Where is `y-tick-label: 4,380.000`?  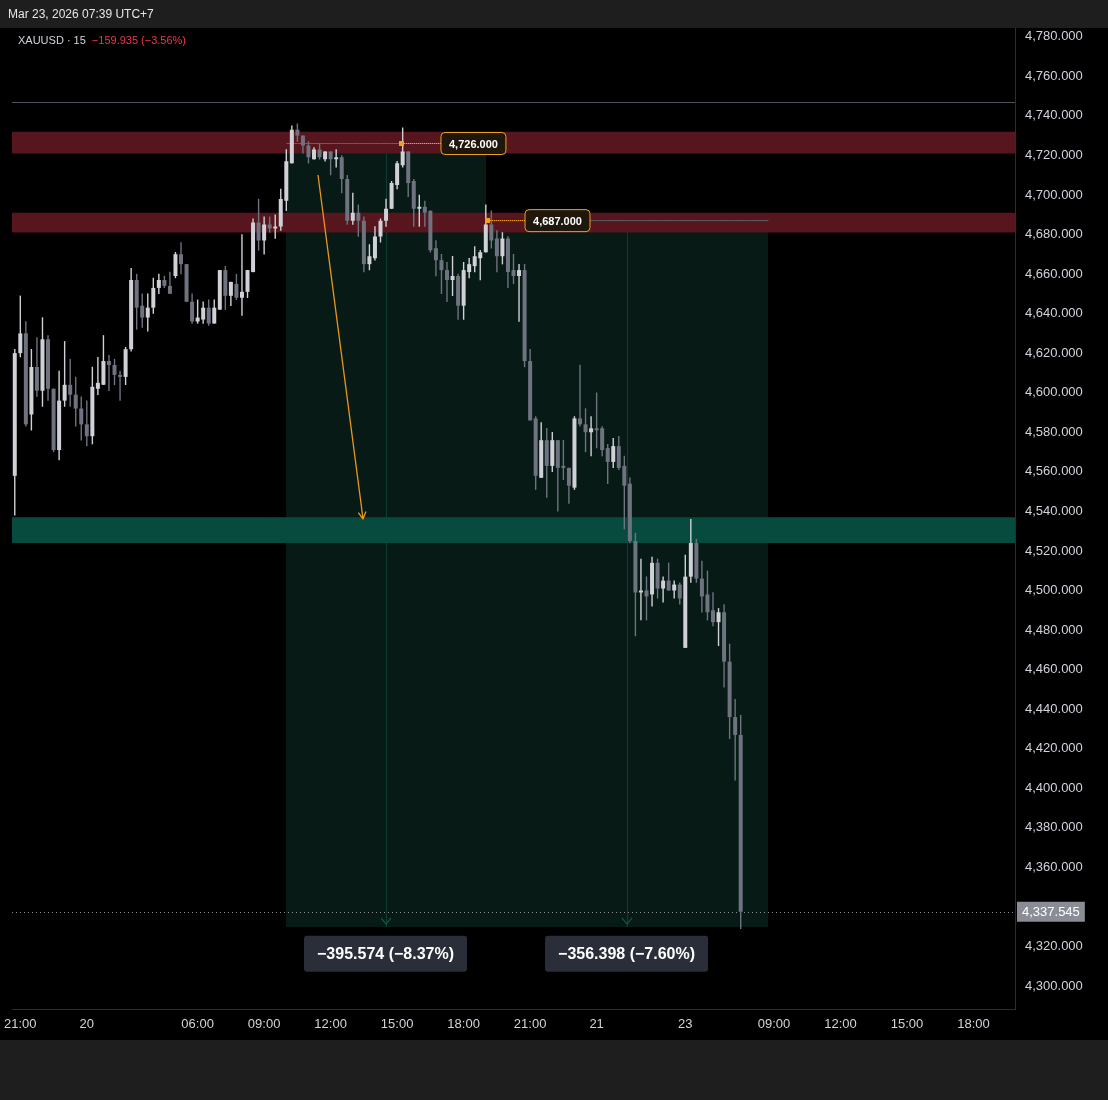
y-tick-label: 4,380.000 is located at coordinates (1054, 827).